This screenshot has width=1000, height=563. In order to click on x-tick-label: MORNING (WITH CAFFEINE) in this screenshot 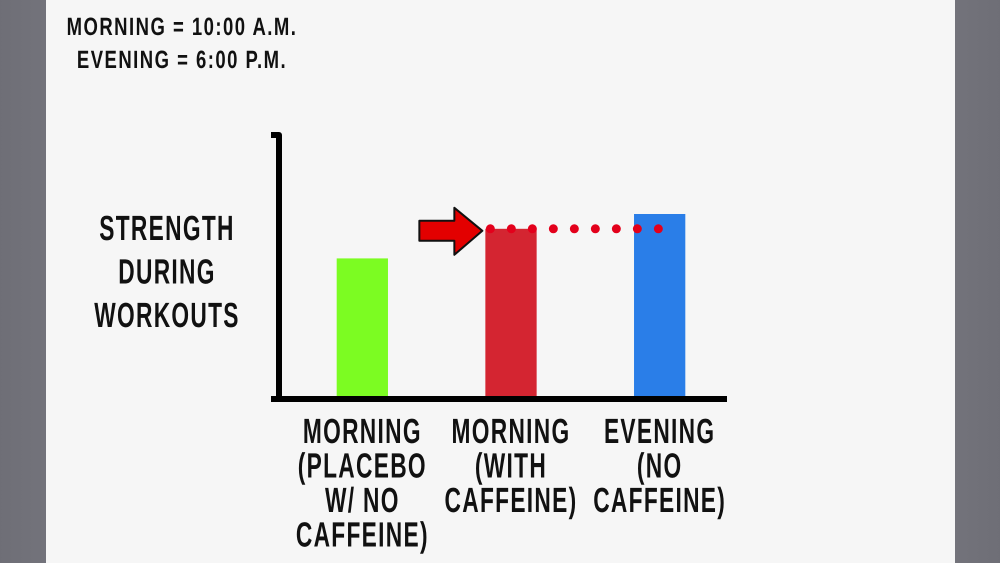, I will do `click(511, 466)`.